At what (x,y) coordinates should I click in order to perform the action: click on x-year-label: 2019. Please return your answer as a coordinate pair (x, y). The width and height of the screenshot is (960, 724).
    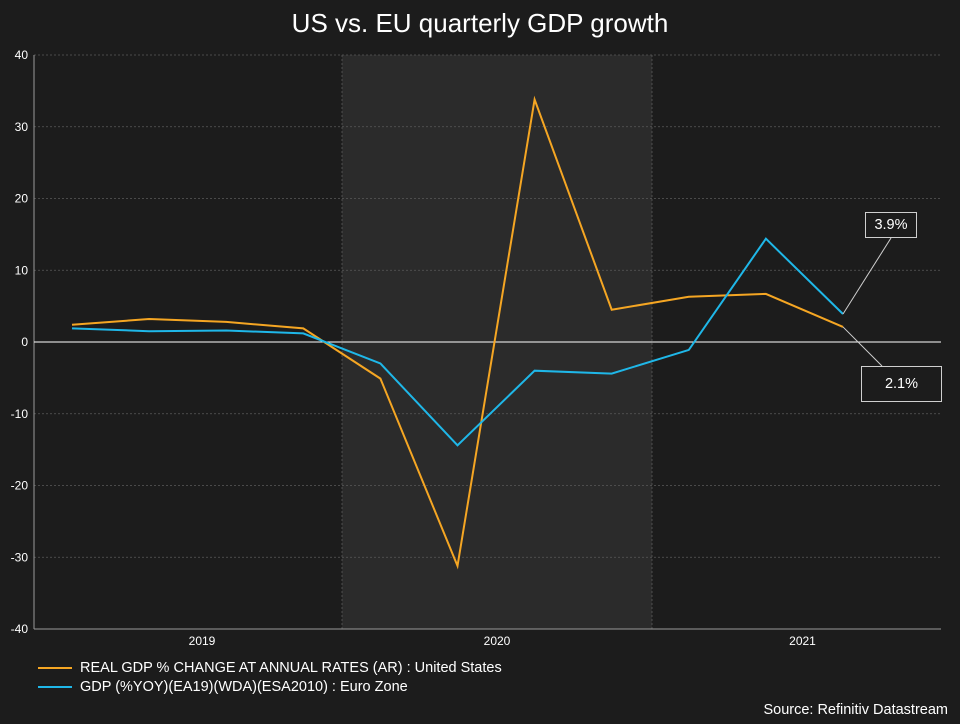
    Looking at the image, I should click on (202, 641).